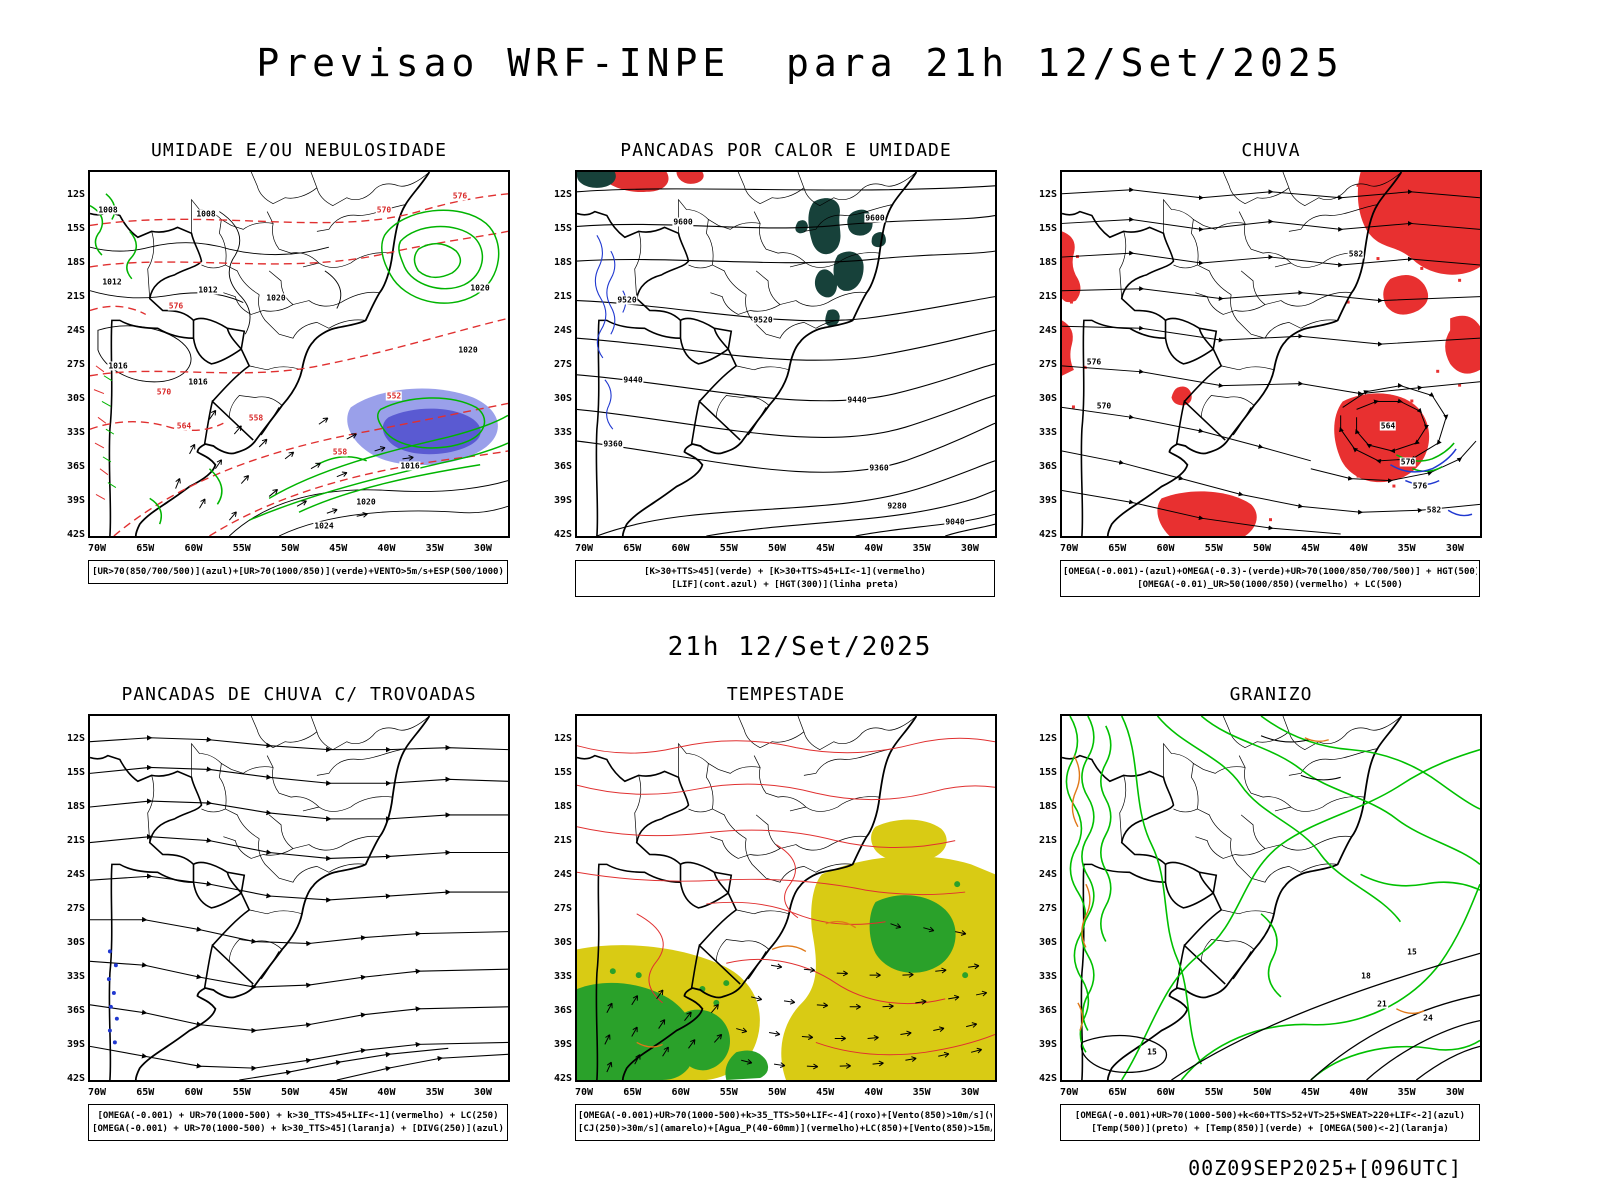  Describe the element at coordinates (1047, 534) in the screenshot. I see `axis-tick-label: 42S` at that location.